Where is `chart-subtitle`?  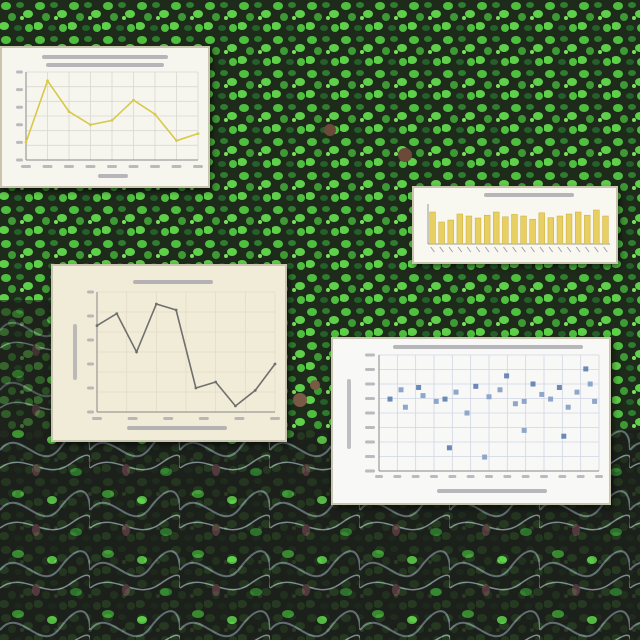 chart-subtitle is located at coordinates (105, 65).